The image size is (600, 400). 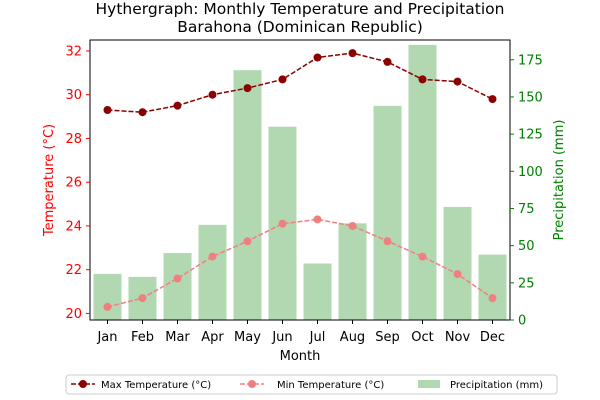 What do you see at coordinates (281, 337) in the screenshot?
I see `x-tick-label: Jun` at bounding box center [281, 337].